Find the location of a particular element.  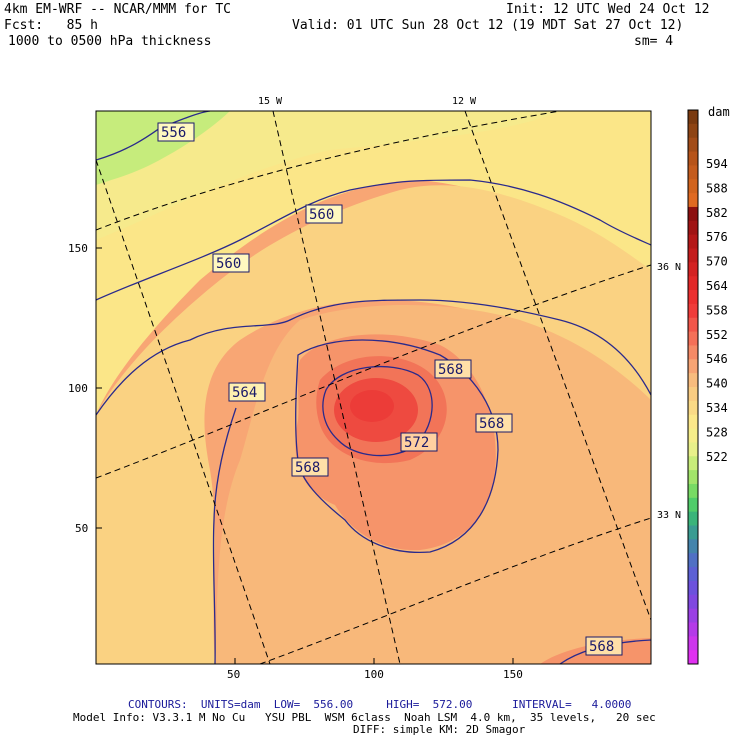

x-tick-100: 100 is located at coordinates (374, 674).